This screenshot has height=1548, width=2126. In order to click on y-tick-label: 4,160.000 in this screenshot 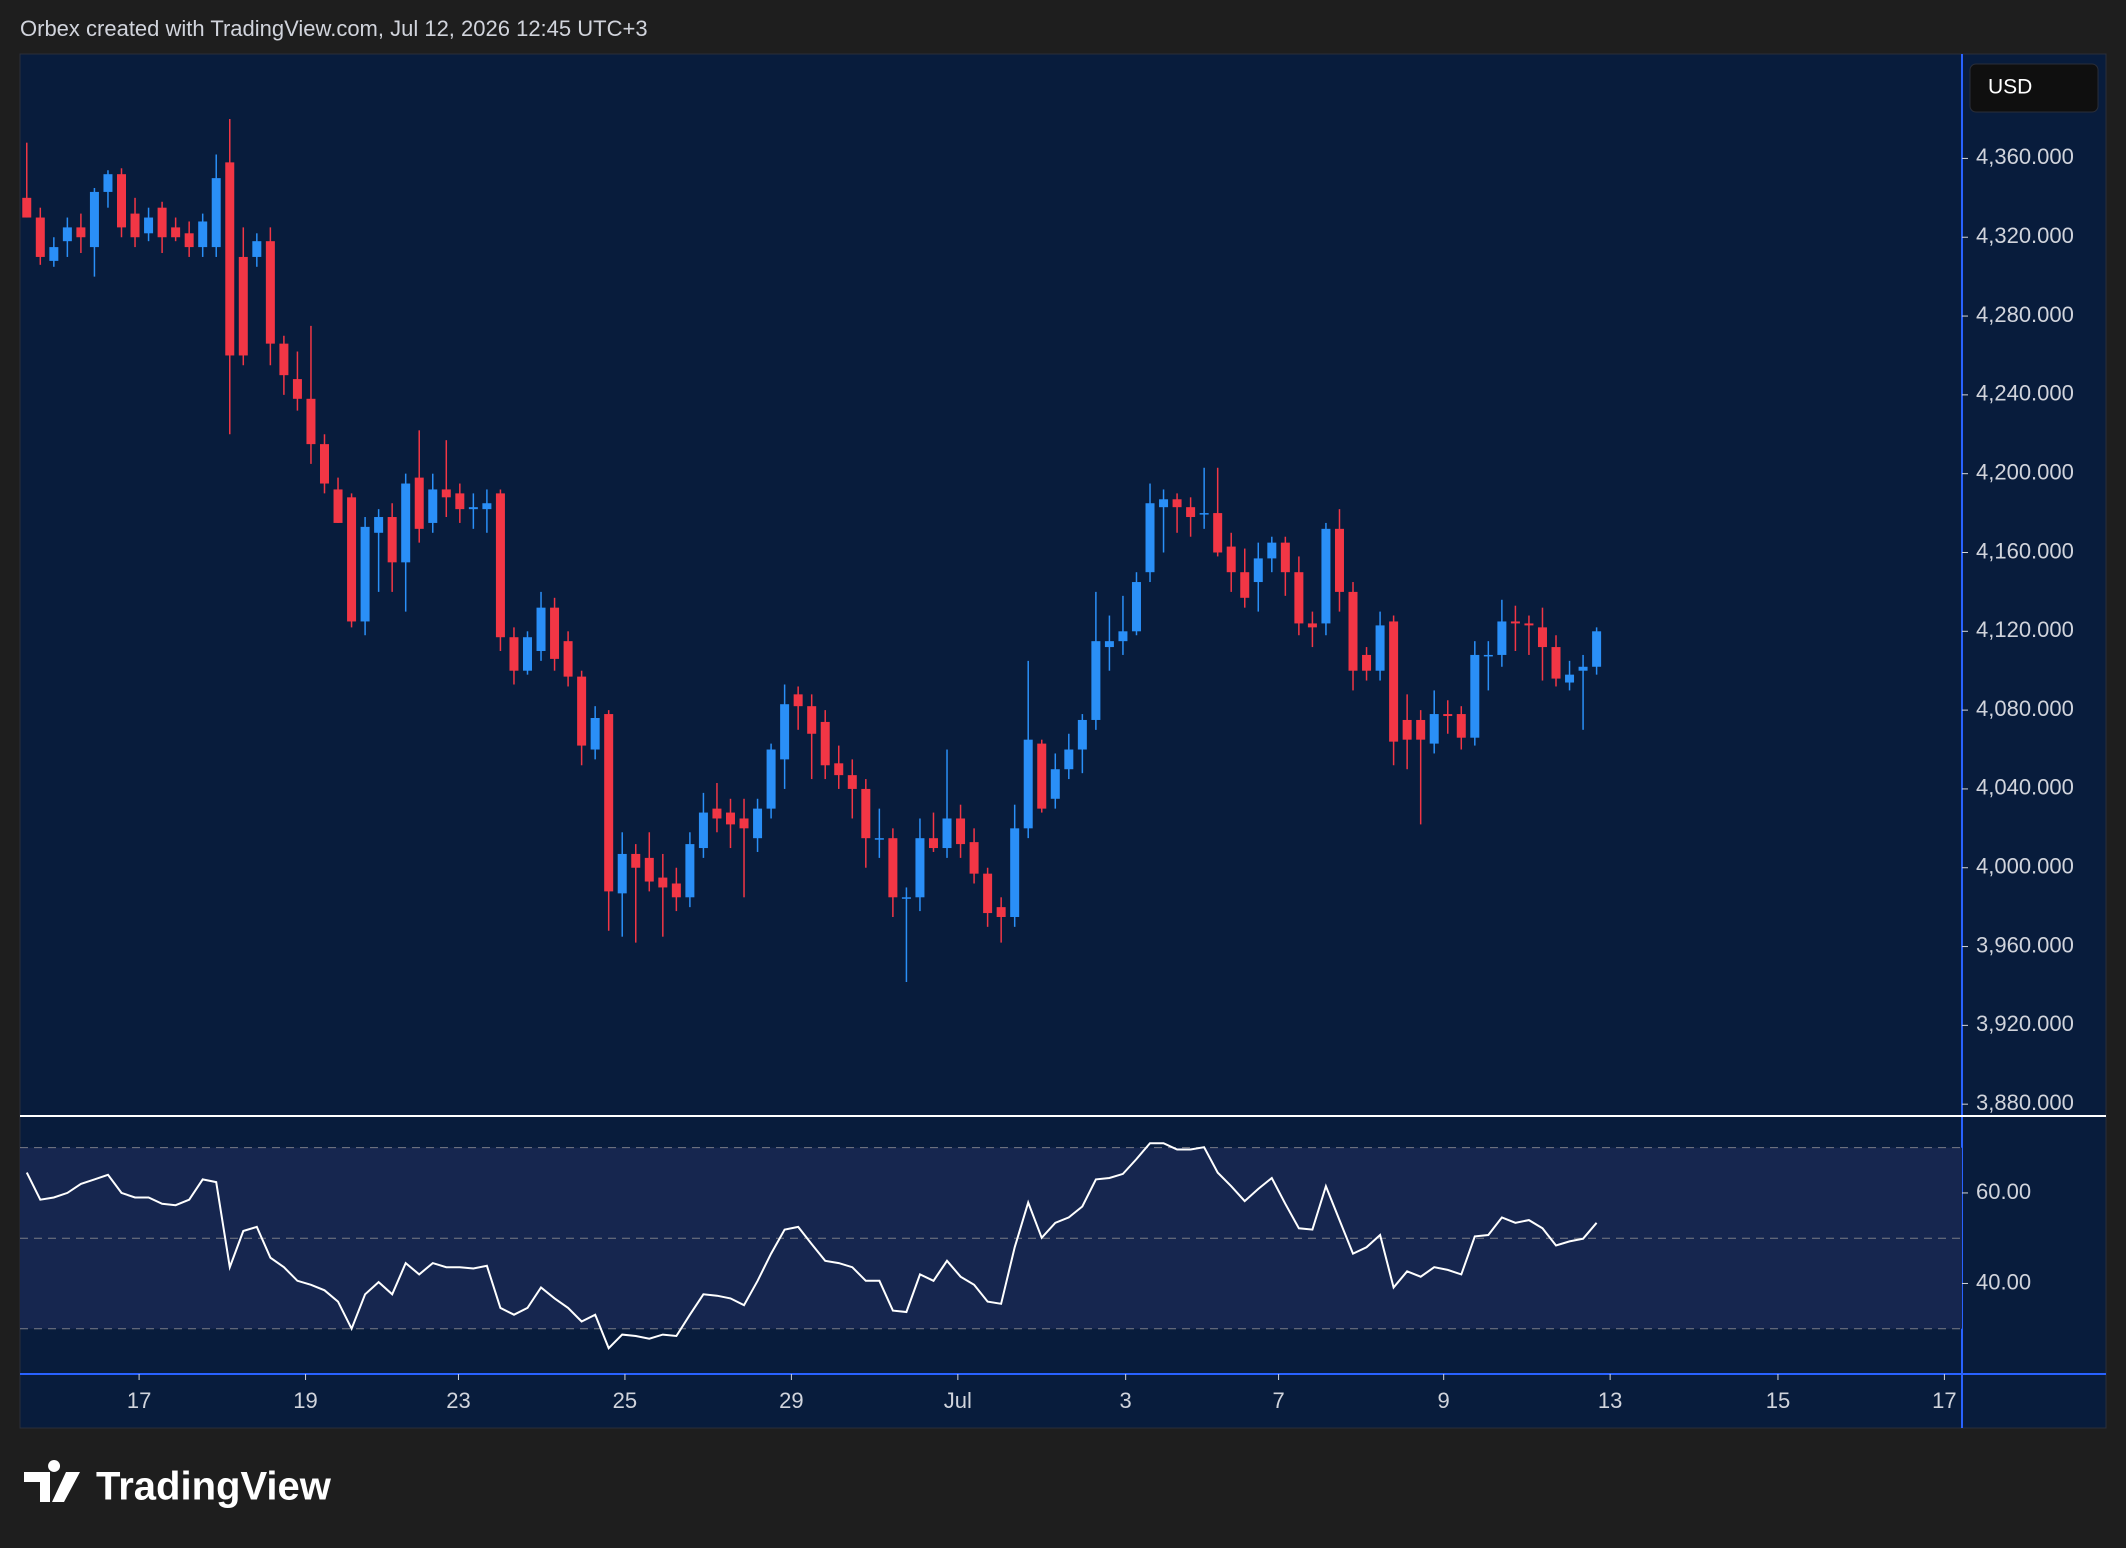, I will do `click(2025, 550)`.